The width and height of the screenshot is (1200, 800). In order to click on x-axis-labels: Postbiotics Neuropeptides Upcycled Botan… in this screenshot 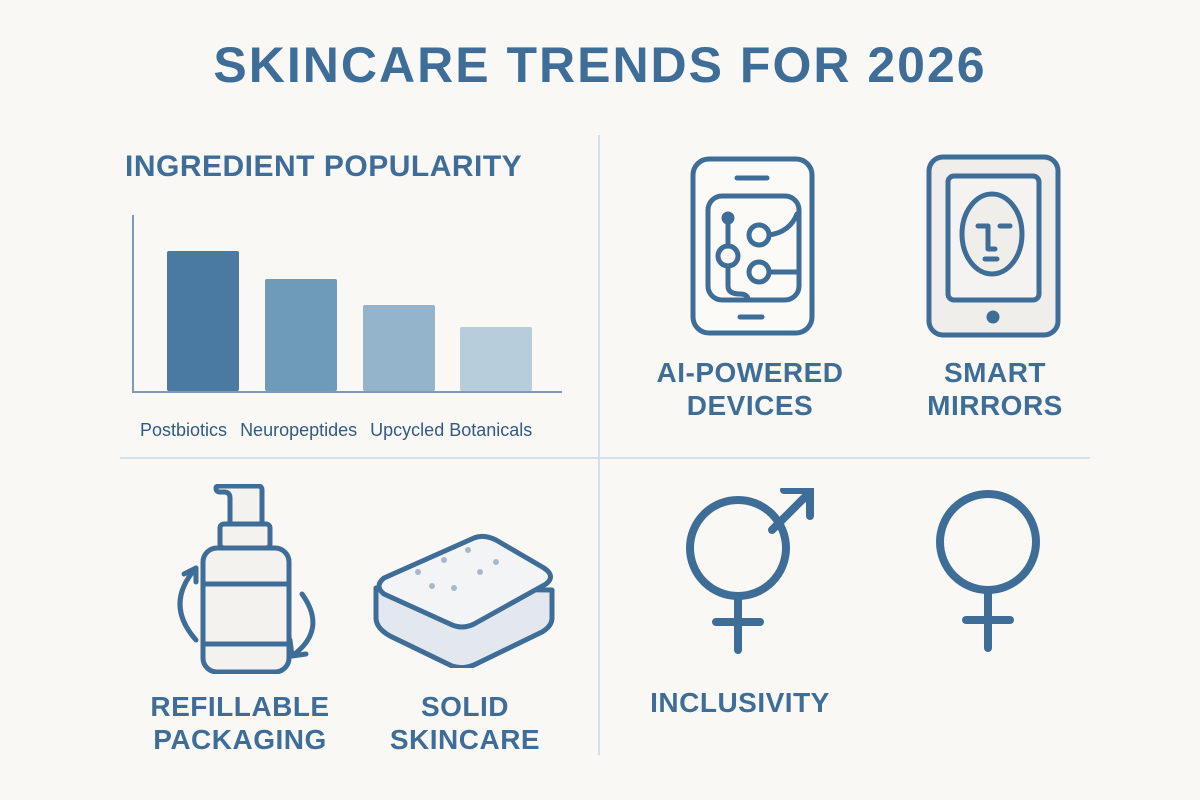, I will do `click(365, 430)`.